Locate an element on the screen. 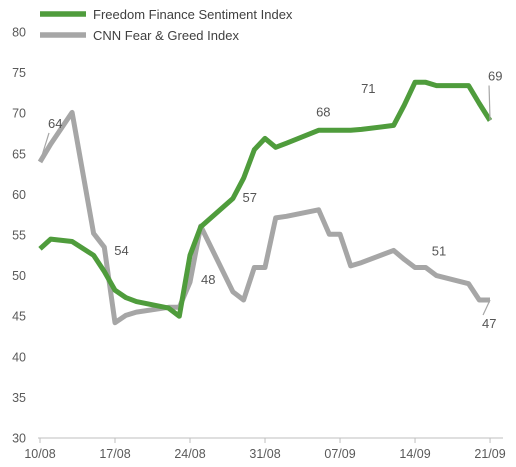 This screenshot has width=516, height=467. data-label: 69 is located at coordinates (495, 76).